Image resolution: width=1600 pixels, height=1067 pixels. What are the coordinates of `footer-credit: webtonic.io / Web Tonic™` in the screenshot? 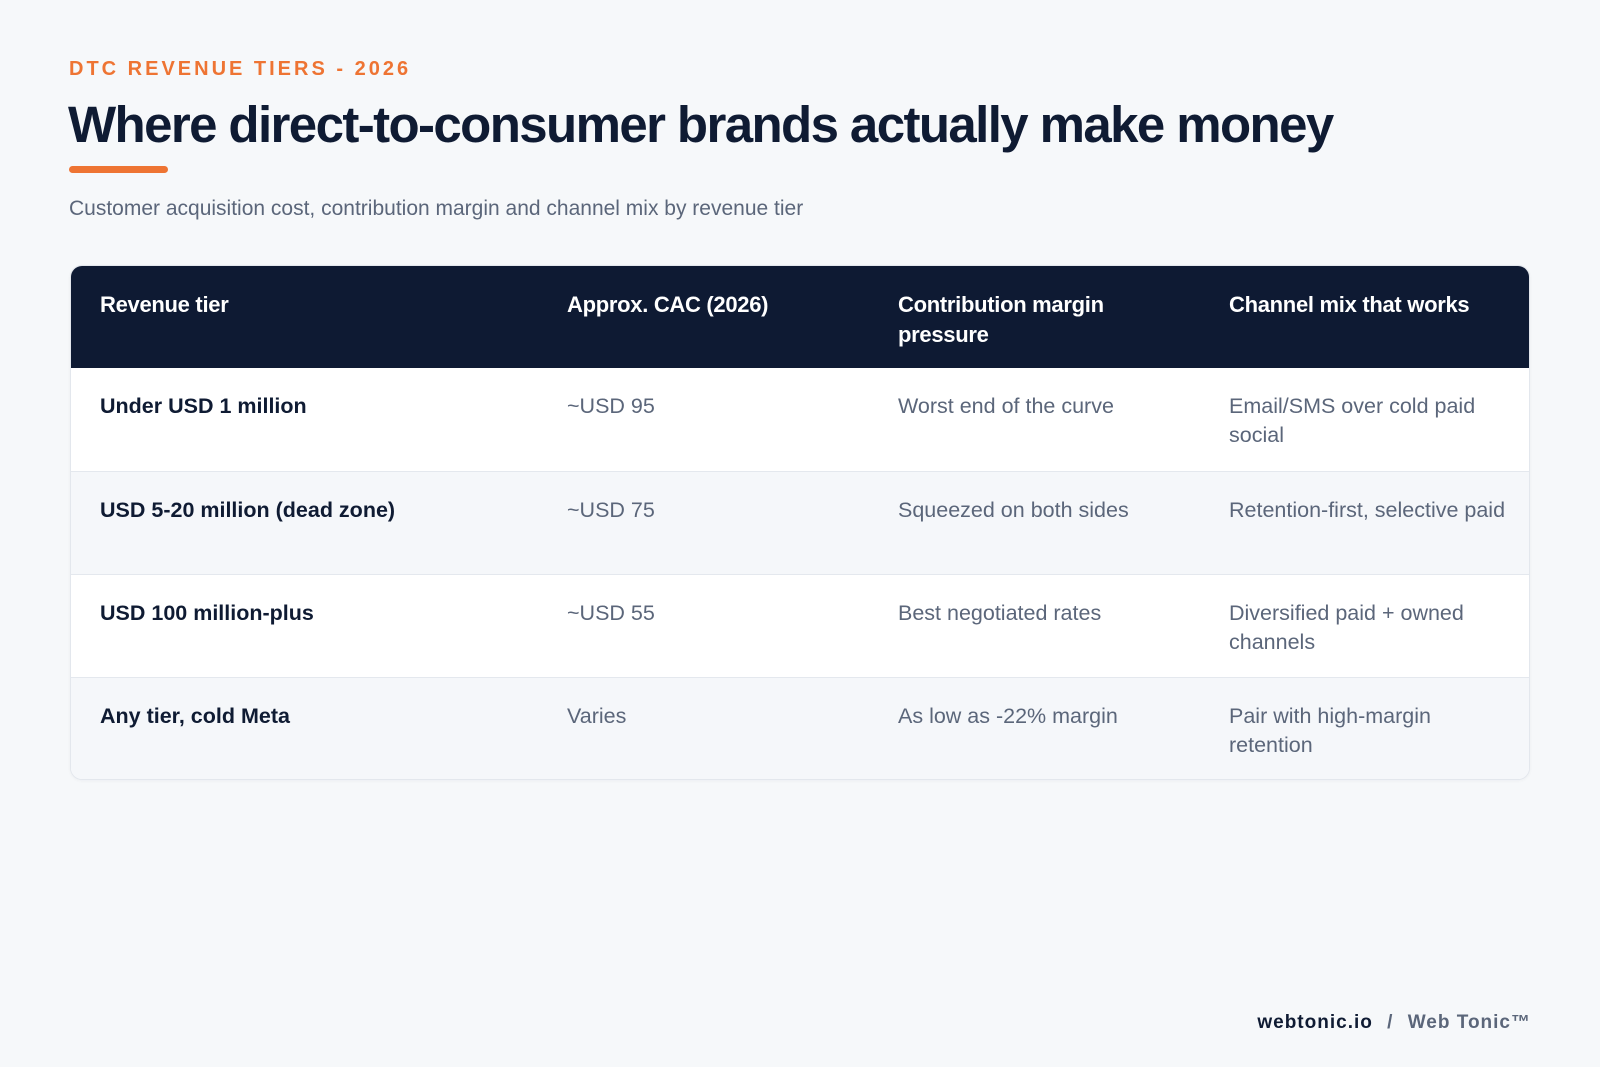 It's located at (1394, 1023).